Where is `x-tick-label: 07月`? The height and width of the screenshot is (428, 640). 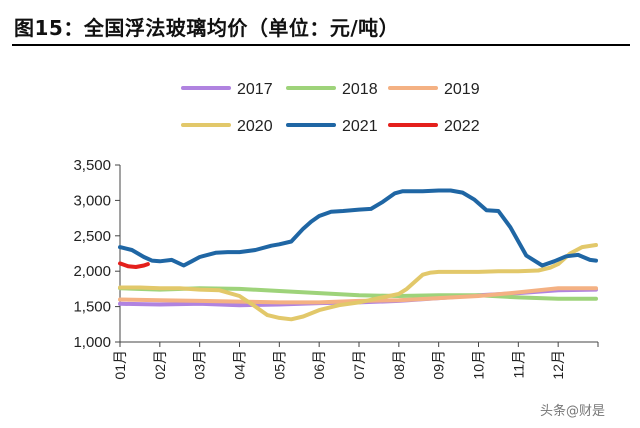 x-tick-label: 07月 is located at coordinates (359, 365).